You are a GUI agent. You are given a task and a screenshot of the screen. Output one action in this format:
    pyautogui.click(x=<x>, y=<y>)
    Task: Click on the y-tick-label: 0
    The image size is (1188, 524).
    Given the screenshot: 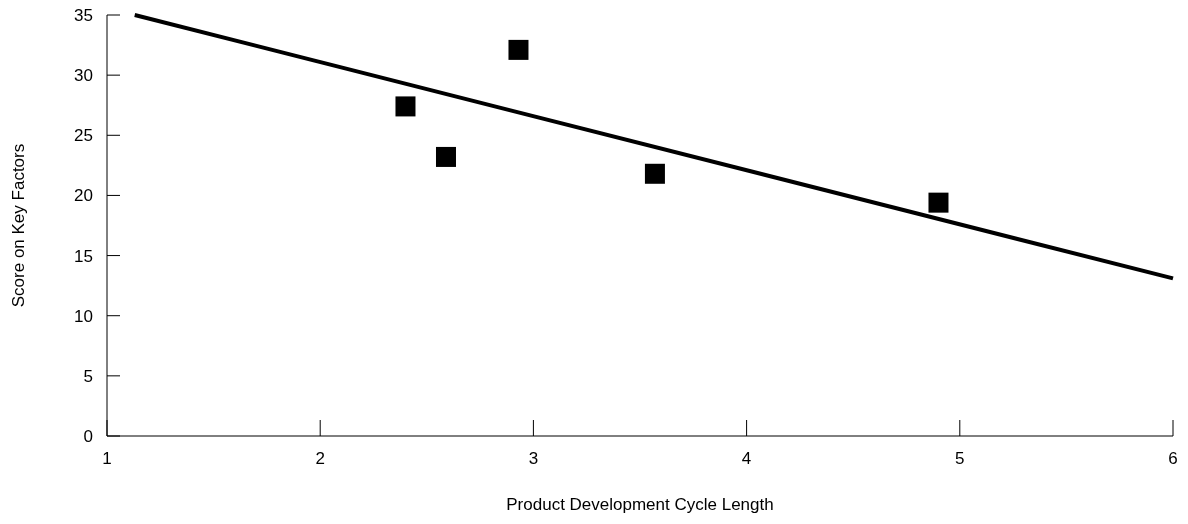 What is the action you would take?
    pyautogui.click(x=88, y=436)
    